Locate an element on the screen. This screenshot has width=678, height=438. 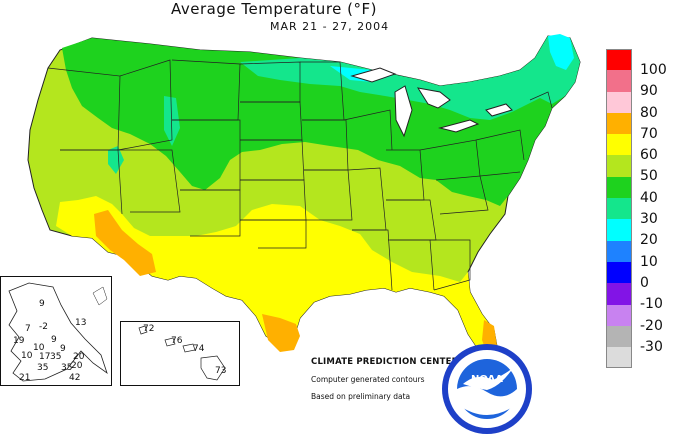
contour-rockies-teal is located at coordinates (172, 121).